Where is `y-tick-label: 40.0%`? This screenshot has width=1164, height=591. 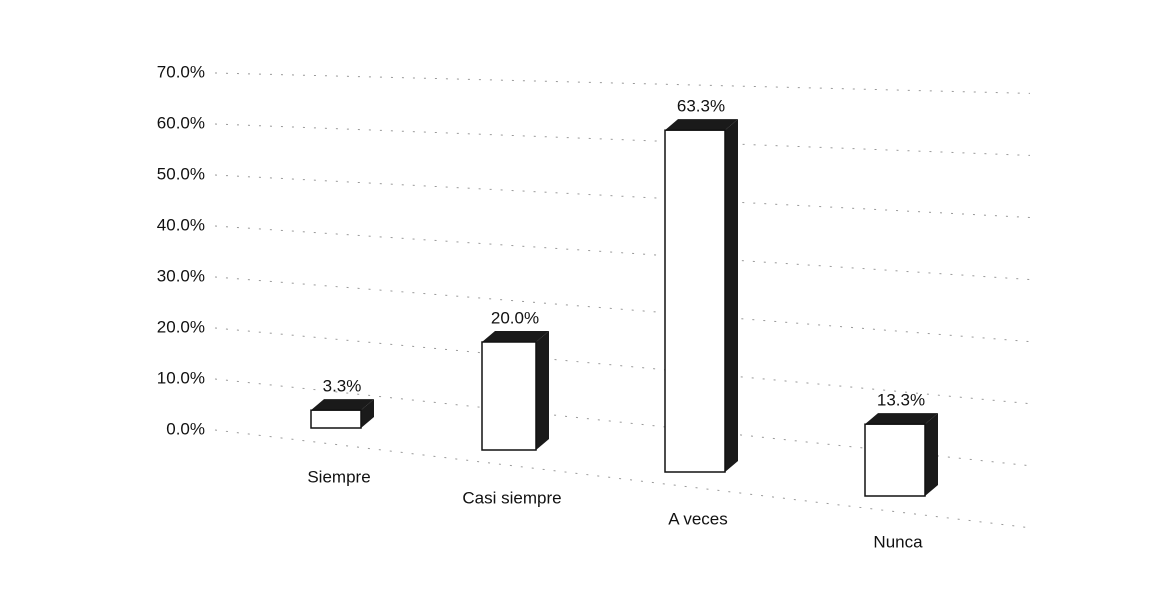
y-tick-label: 40.0% is located at coordinates (181, 224).